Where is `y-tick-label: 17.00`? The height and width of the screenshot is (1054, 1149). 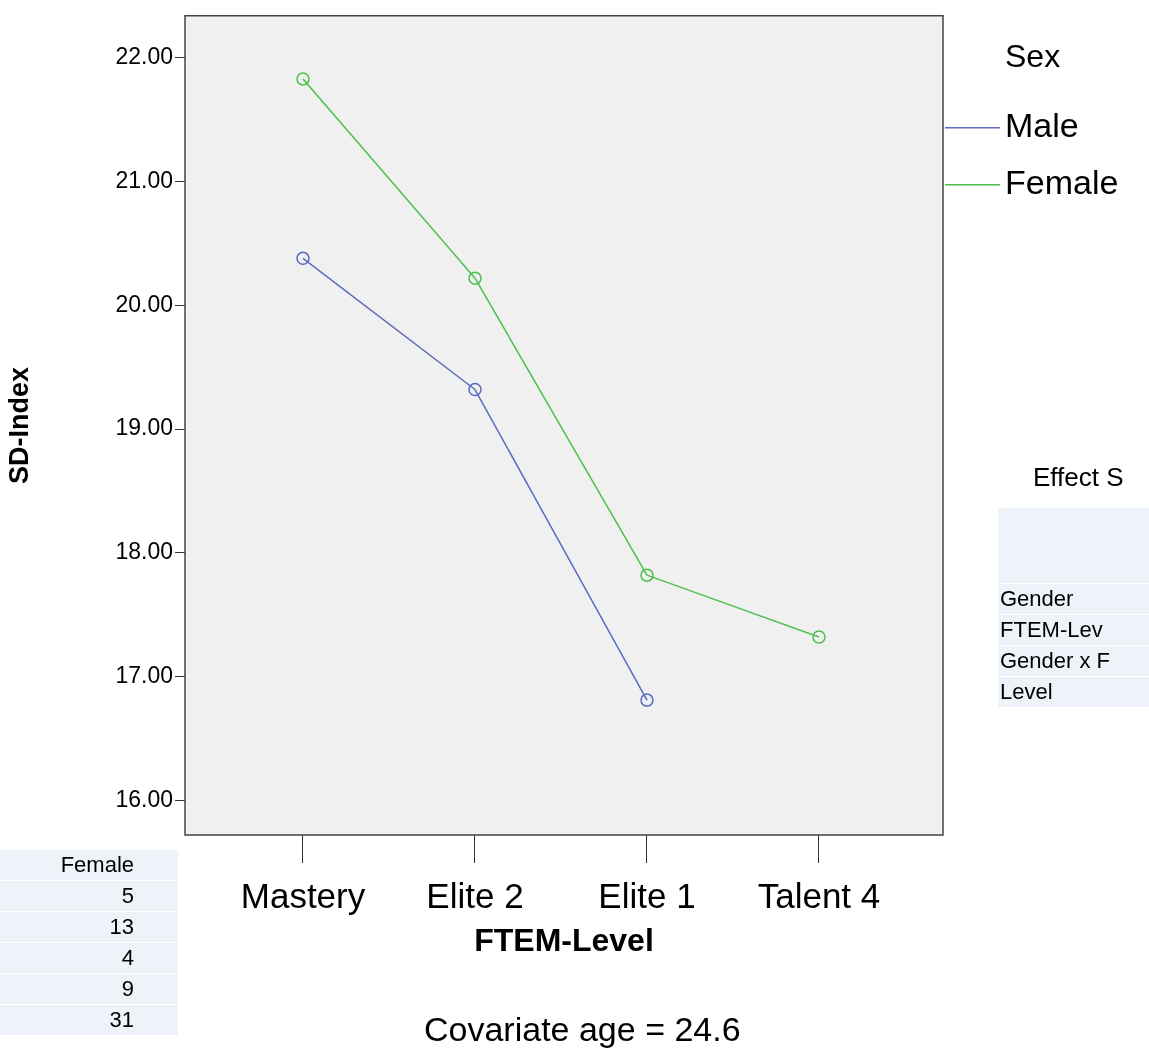 y-tick-label: 17.00 is located at coordinates (144, 674).